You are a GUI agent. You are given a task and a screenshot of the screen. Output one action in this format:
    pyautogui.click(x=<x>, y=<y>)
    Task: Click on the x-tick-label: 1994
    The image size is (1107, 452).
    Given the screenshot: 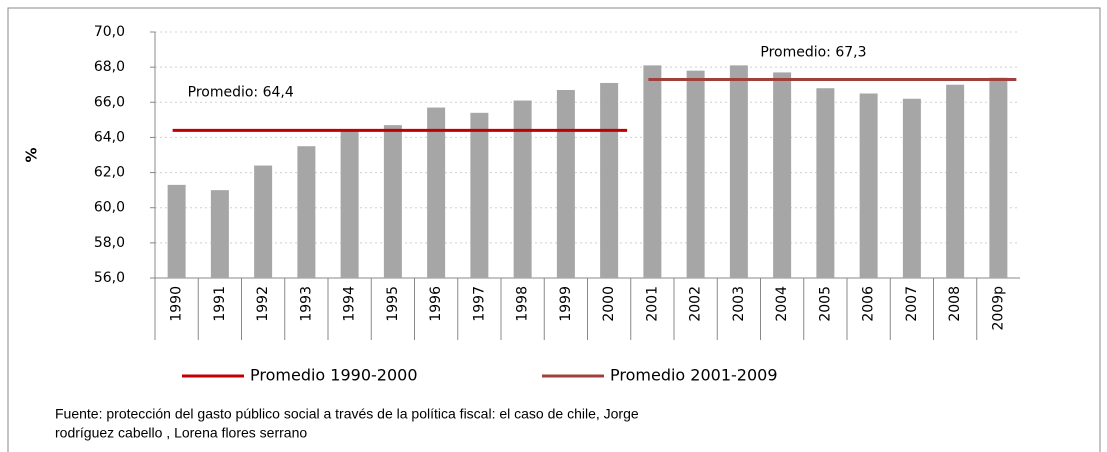 What is the action you would take?
    pyautogui.click(x=350, y=304)
    